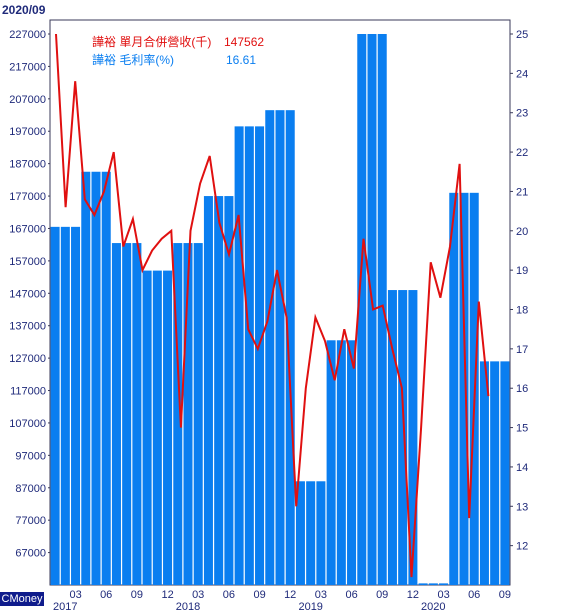  I want to click on legend-margin-name: 譁裕 毛利率(%), so click(133, 59).